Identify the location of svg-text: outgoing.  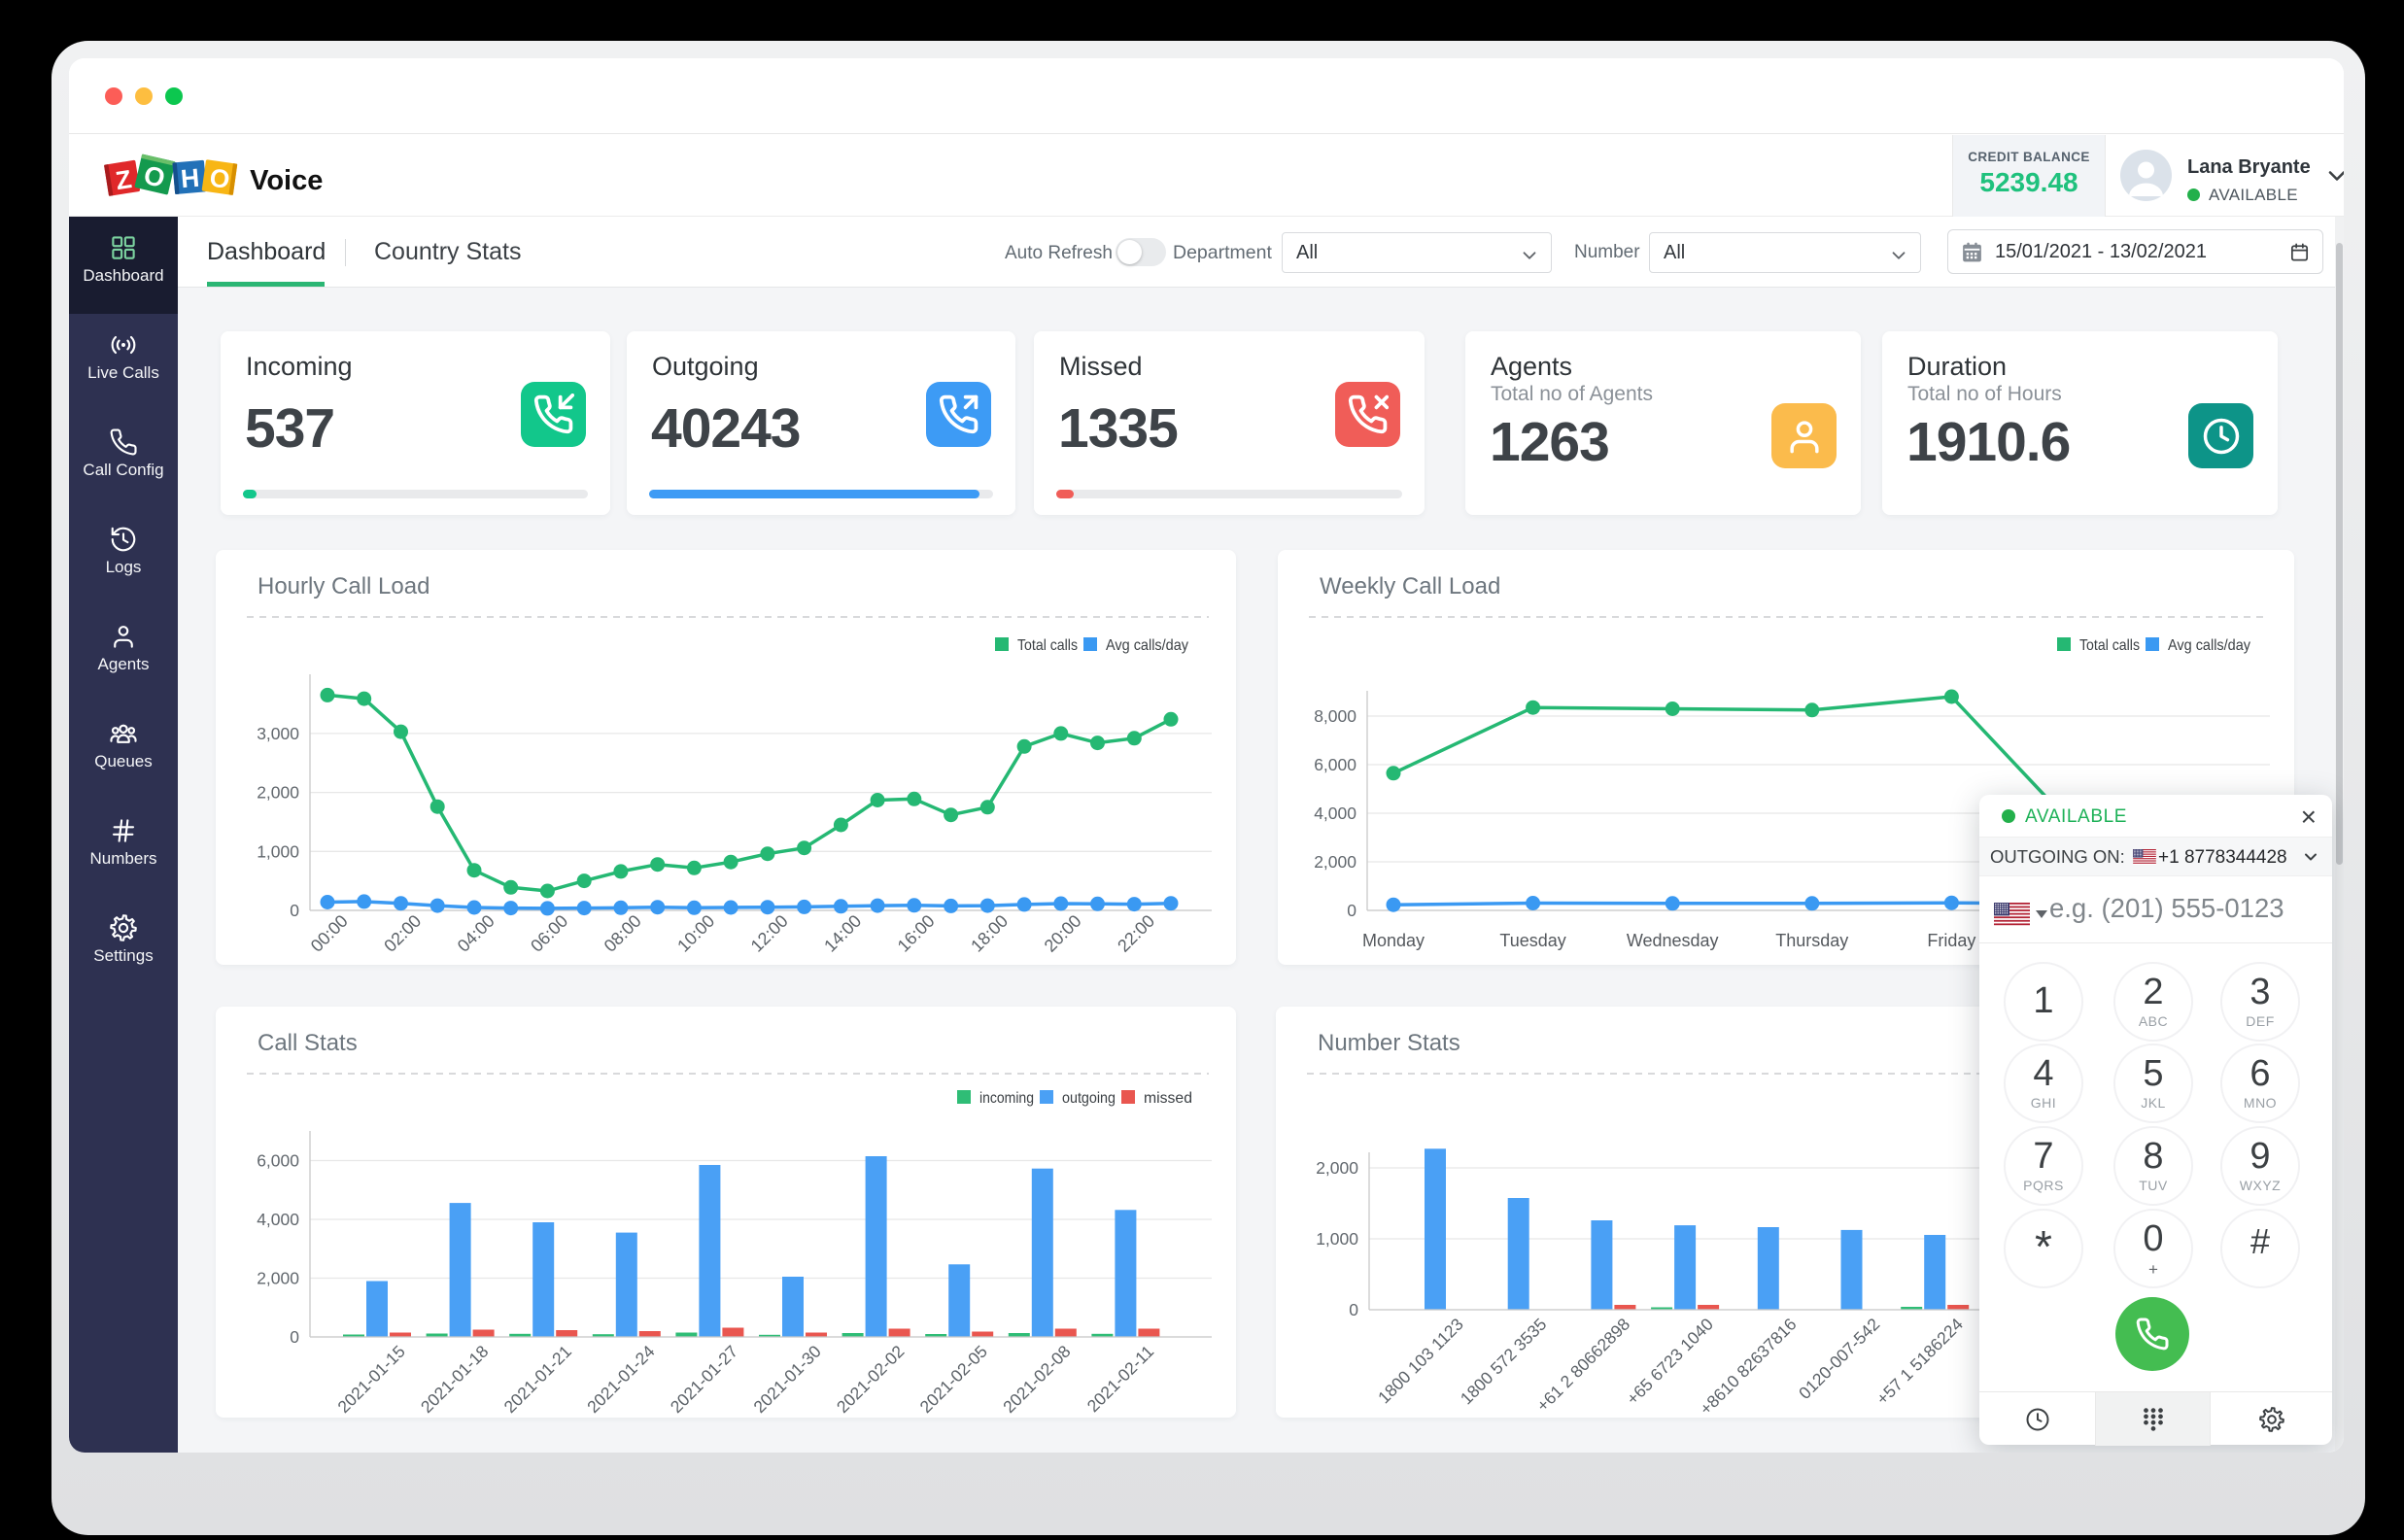
(1089, 1098).